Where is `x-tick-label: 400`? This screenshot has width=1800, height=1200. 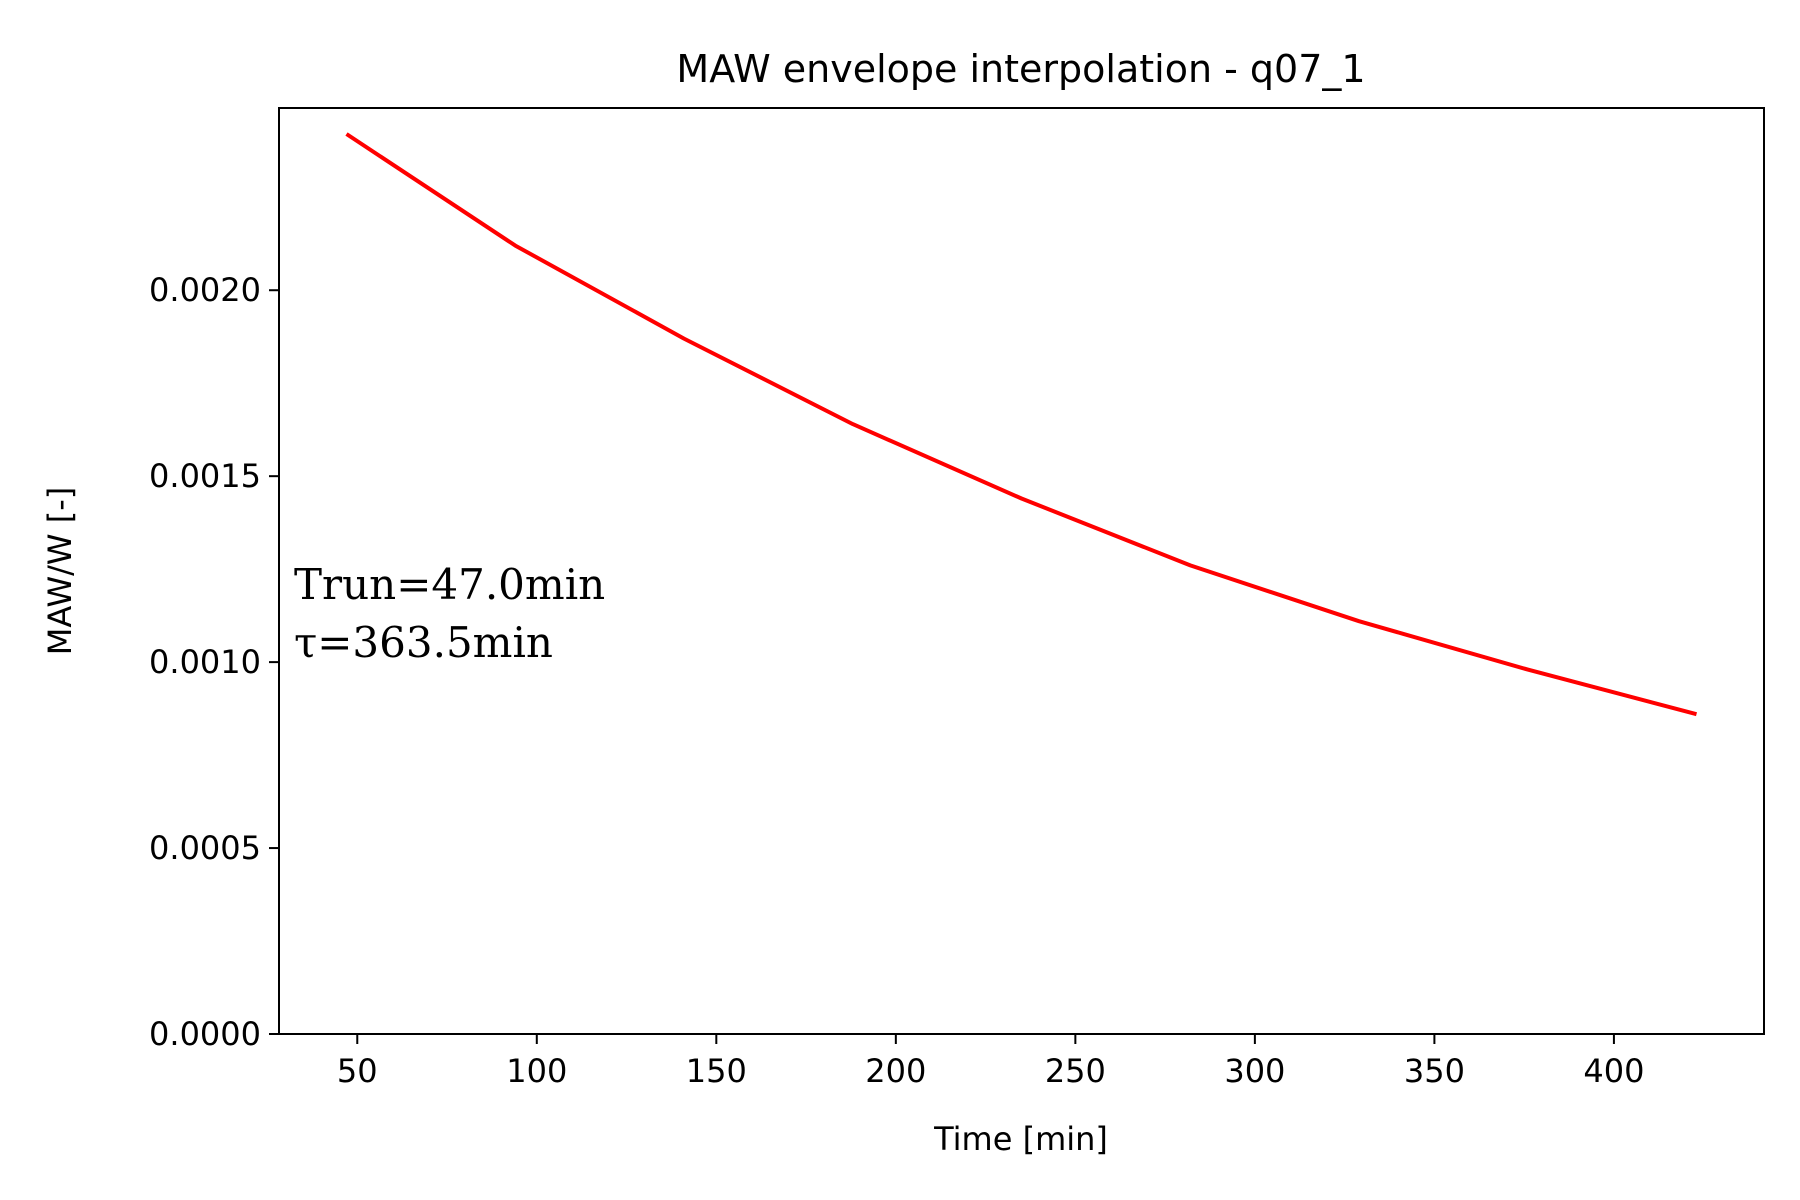
x-tick-label: 400 is located at coordinates (1613, 1071).